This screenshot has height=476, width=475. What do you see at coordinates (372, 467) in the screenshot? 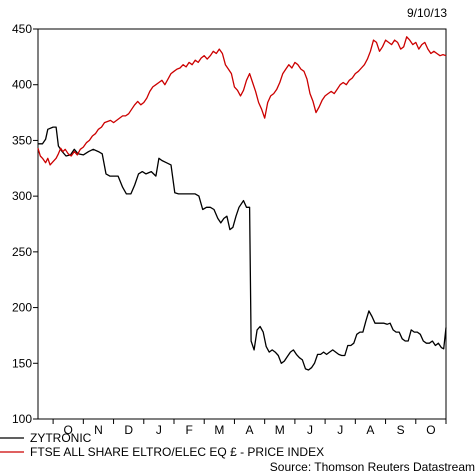
I see `source-note: Source: Thomson Reuters Datastream` at bounding box center [372, 467].